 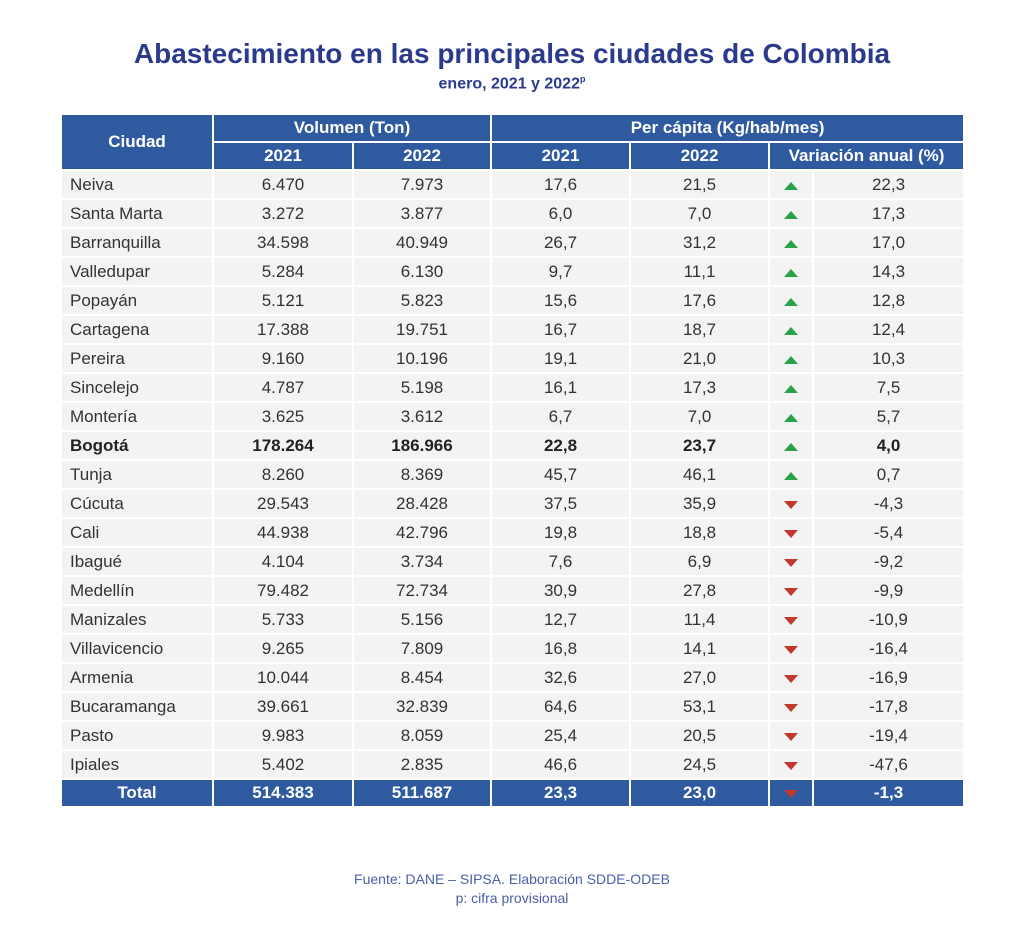 I want to click on per-capita-2021-cell: 6,7, so click(x=560, y=416).